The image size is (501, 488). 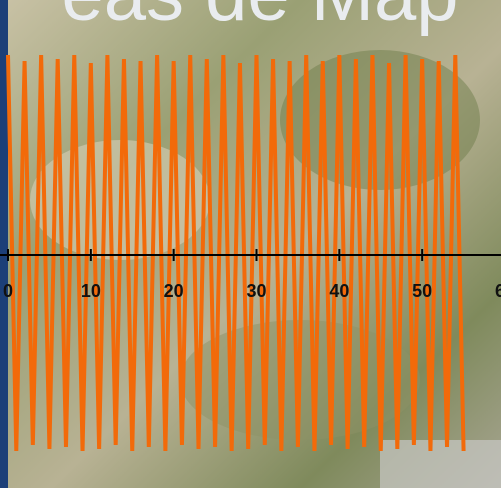 What do you see at coordinates (174, 291) in the screenshot?
I see `x-tick-label: 20` at bounding box center [174, 291].